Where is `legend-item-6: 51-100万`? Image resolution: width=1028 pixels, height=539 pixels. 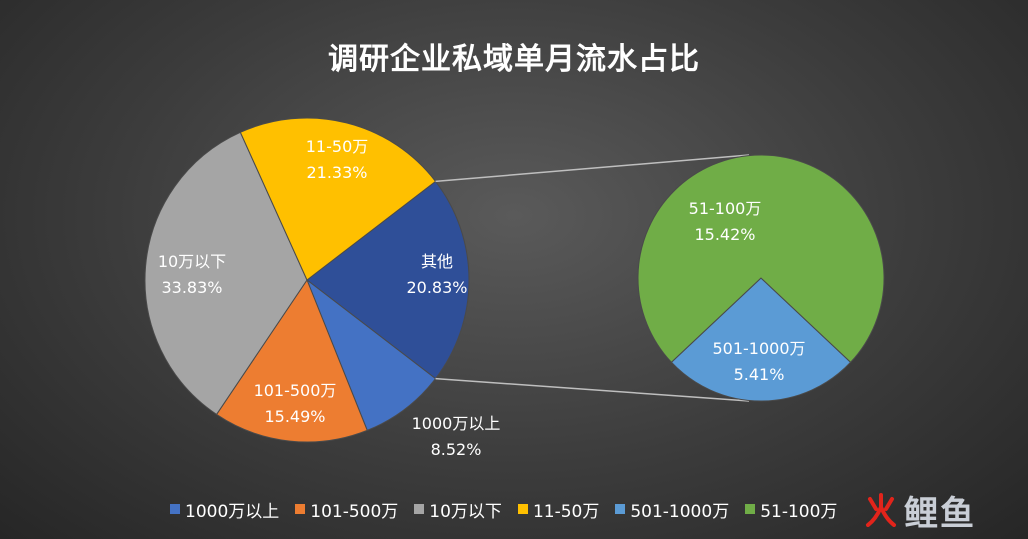
legend-item-6: 51-100万 is located at coordinates (791, 509).